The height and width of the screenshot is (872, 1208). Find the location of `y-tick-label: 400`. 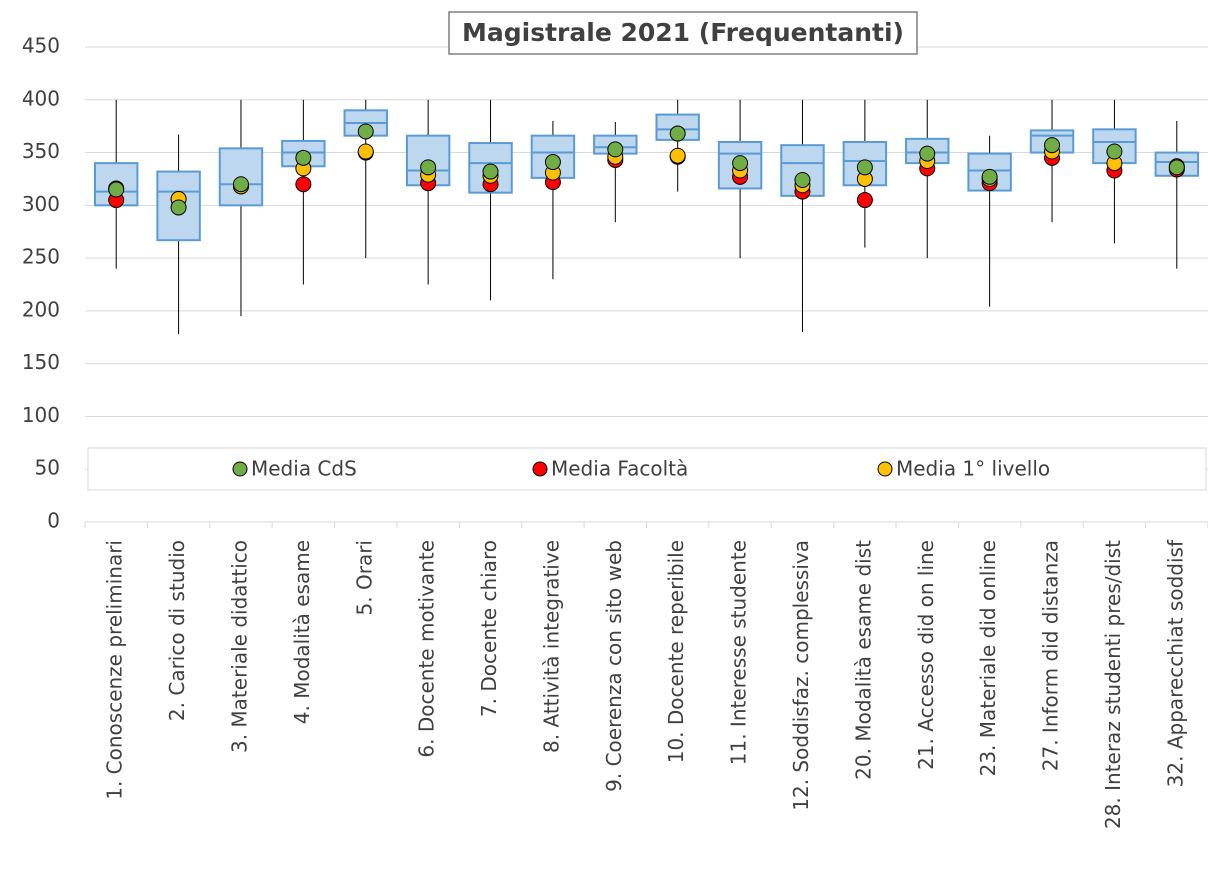

y-tick-label: 400 is located at coordinates (41, 98).